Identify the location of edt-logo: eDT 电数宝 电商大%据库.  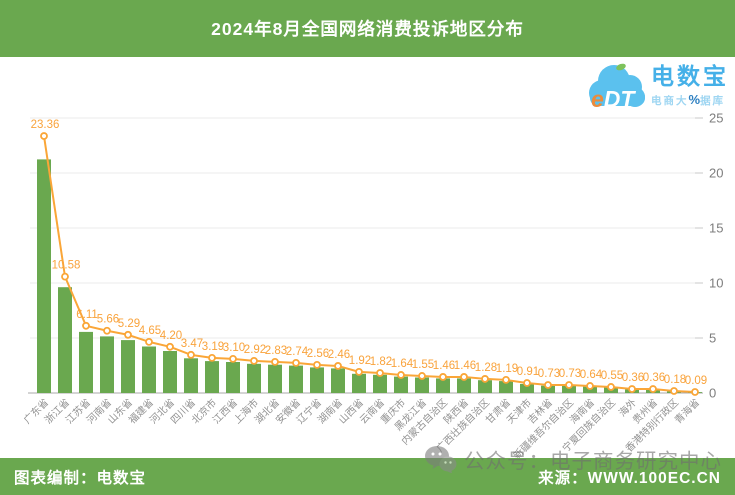
(657, 87).